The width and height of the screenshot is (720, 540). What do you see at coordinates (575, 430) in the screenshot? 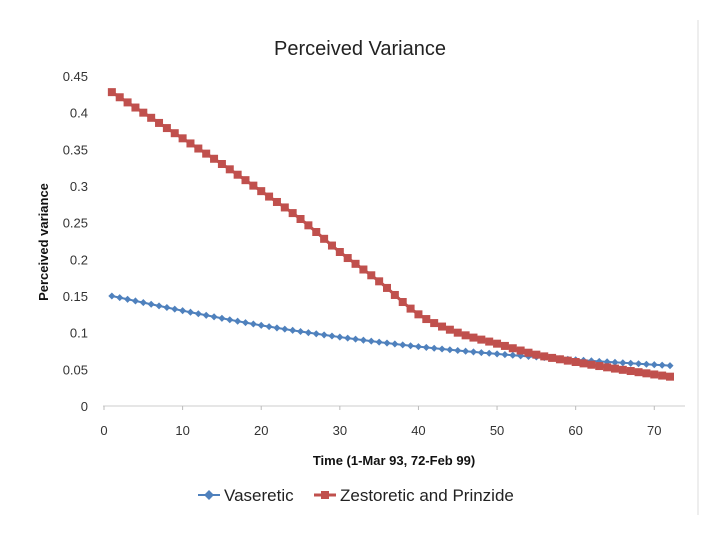
I see `x-tick-label: 60` at bounding box center [575, 430].